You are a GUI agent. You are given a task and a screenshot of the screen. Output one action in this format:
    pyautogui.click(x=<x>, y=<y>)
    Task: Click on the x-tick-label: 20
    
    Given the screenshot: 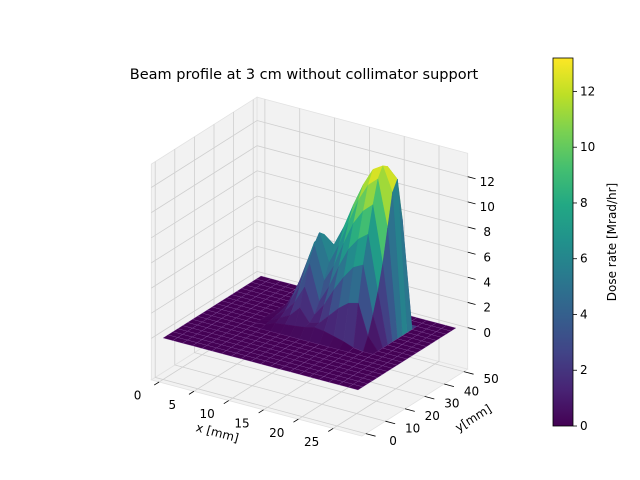 What is the action you would take?
    pyautogui.click(x=276, y=433)
    